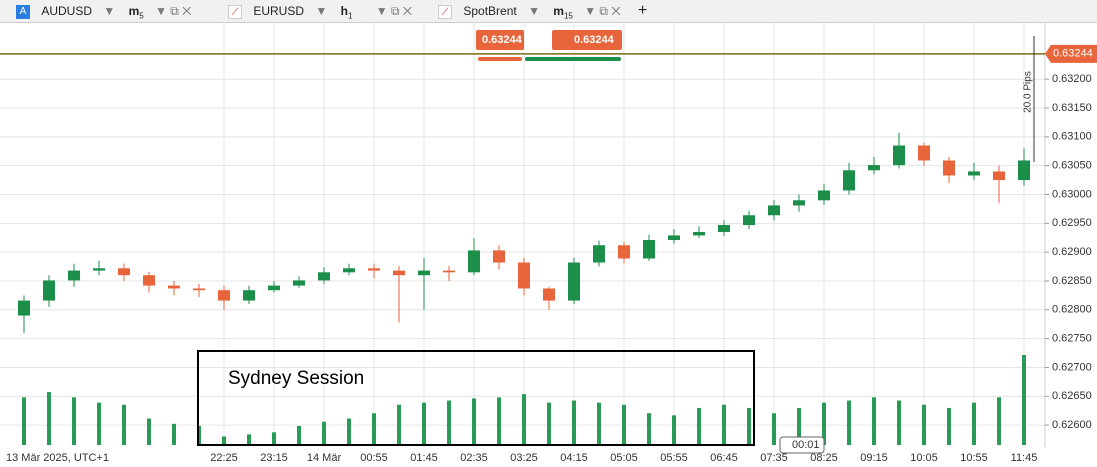 This screenshot has height=467, width=1097. I want to click on tab-icon: ⟋, so click(445, 11).